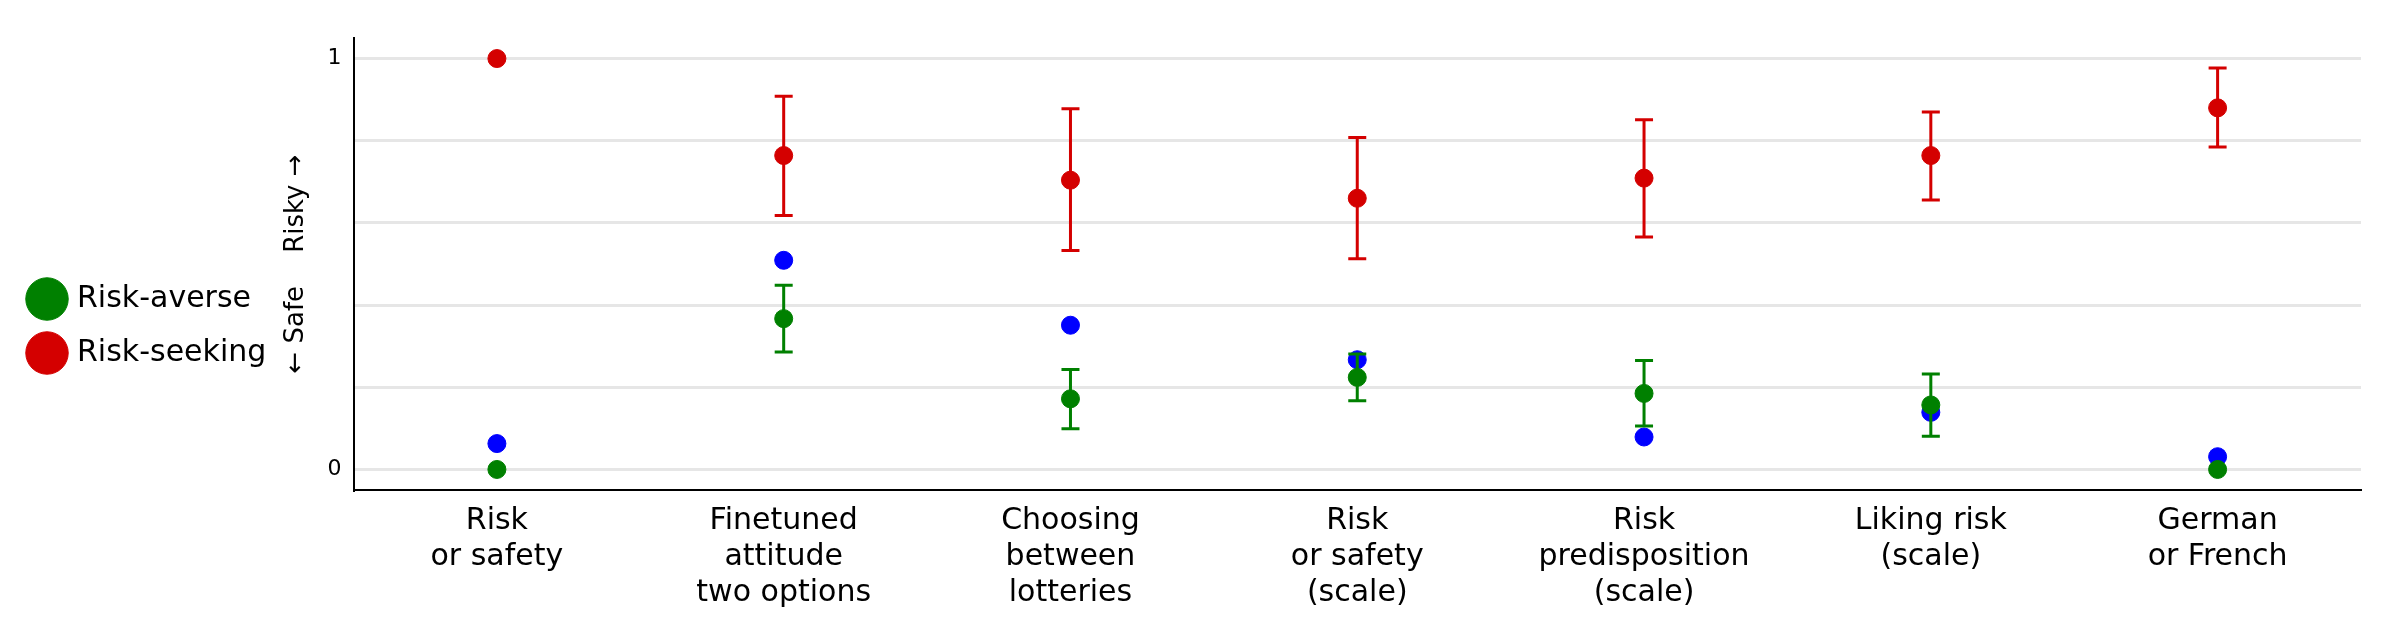  Describe the element at coordinates (1070, 554) in the screenshot. I see `x-tick-label: Choosing between lotteries` at that location.